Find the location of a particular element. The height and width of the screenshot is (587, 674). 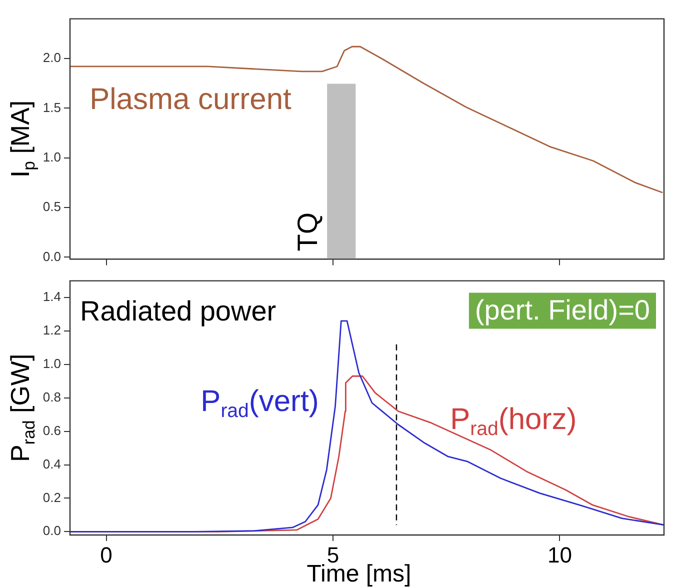

y-tick-label: 1.2 is located at coordinates (51, 330).